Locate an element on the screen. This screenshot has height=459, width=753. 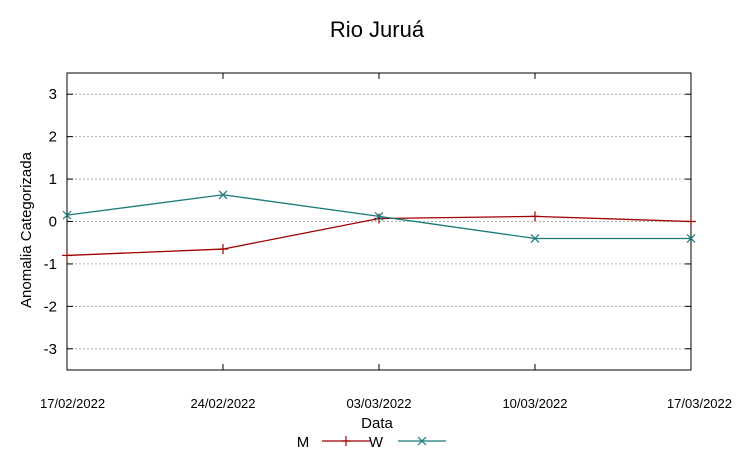
legend-label: M is located at coordinates (303, 442).